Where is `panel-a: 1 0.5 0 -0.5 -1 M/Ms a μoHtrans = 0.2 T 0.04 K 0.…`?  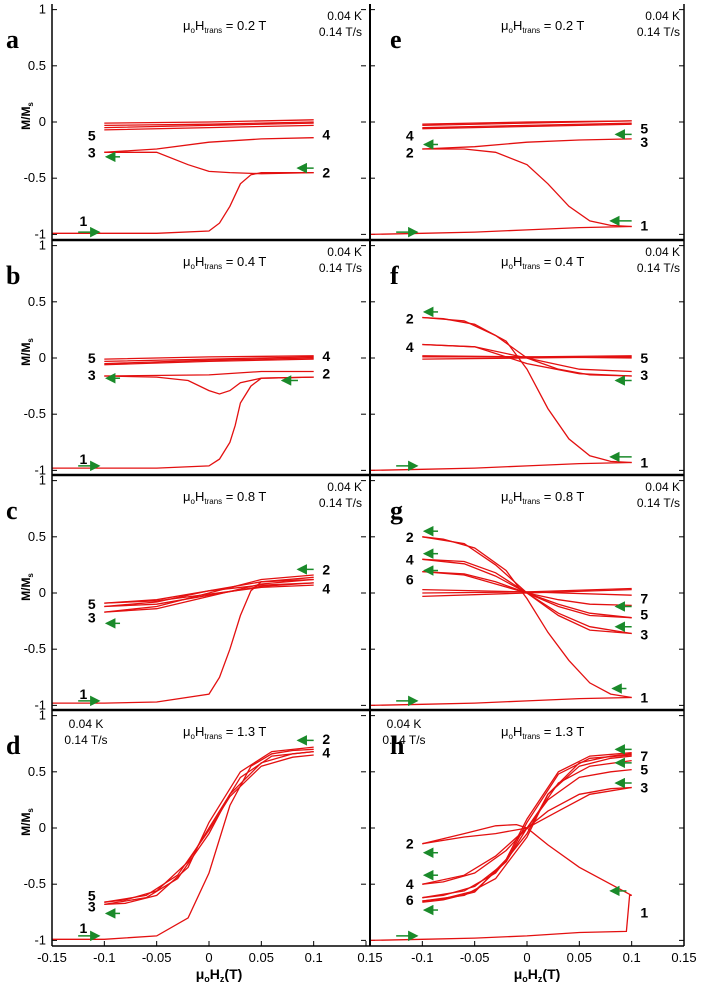
panel-a: 1 0.5 0 -0.5 -1 M/Ms a μoHtrans = 0.2 T 0.04 K 0.… is located at coordinates (186, 121).